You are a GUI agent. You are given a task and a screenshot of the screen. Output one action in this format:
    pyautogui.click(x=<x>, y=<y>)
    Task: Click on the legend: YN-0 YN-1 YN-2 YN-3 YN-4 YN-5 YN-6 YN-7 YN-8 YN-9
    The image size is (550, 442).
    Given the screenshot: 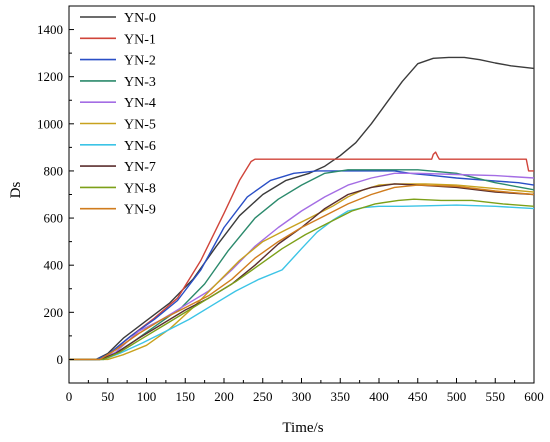 What is the action you would take?
    pyautogui.click(x=118, y=114)
    